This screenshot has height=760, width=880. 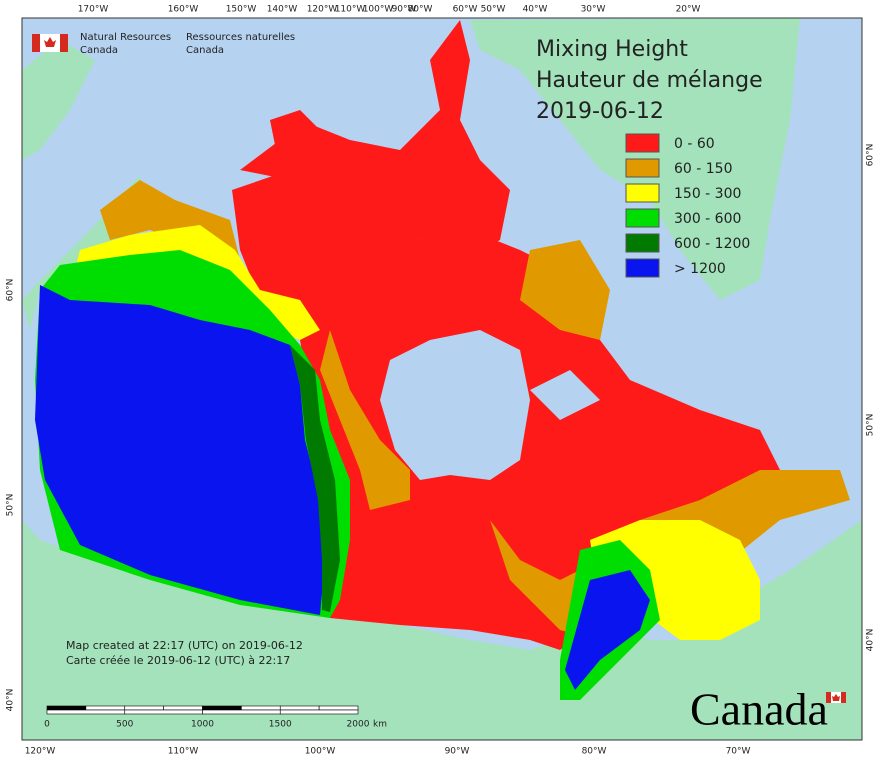 What do you see at coordinates (712, 244) in the screenshot?
I see `legend-label: 600 - 1200` at bounding box center [712, 244].